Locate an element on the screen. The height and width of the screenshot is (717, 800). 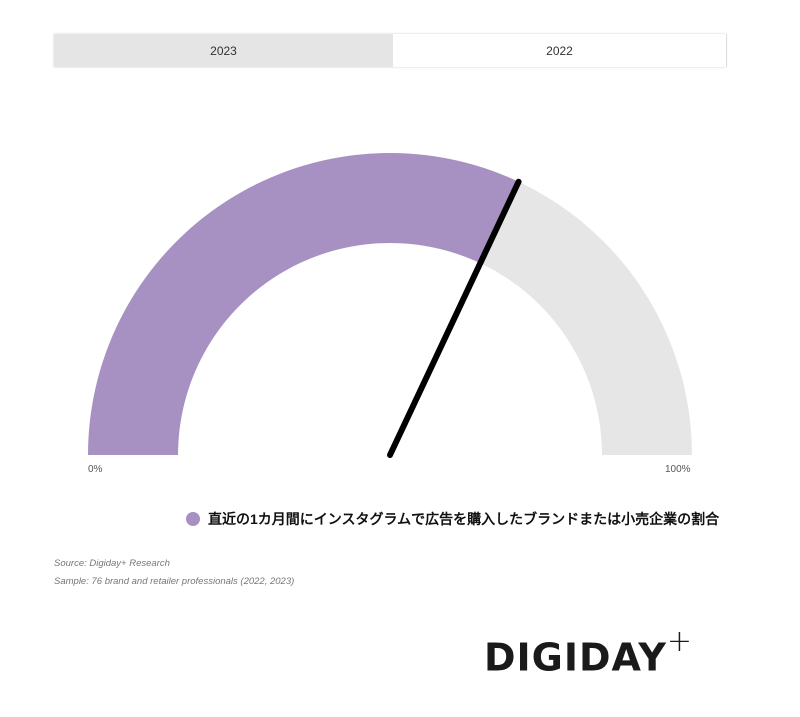
tab-2023: 2023 is located at coordinates (223, 50).